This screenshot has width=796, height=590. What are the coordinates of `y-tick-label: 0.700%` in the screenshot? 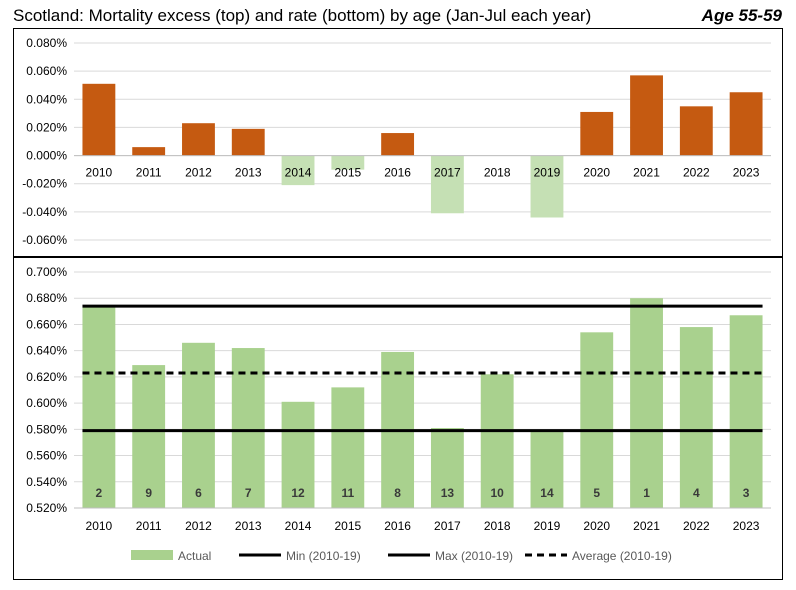 It's located at (46, 272).